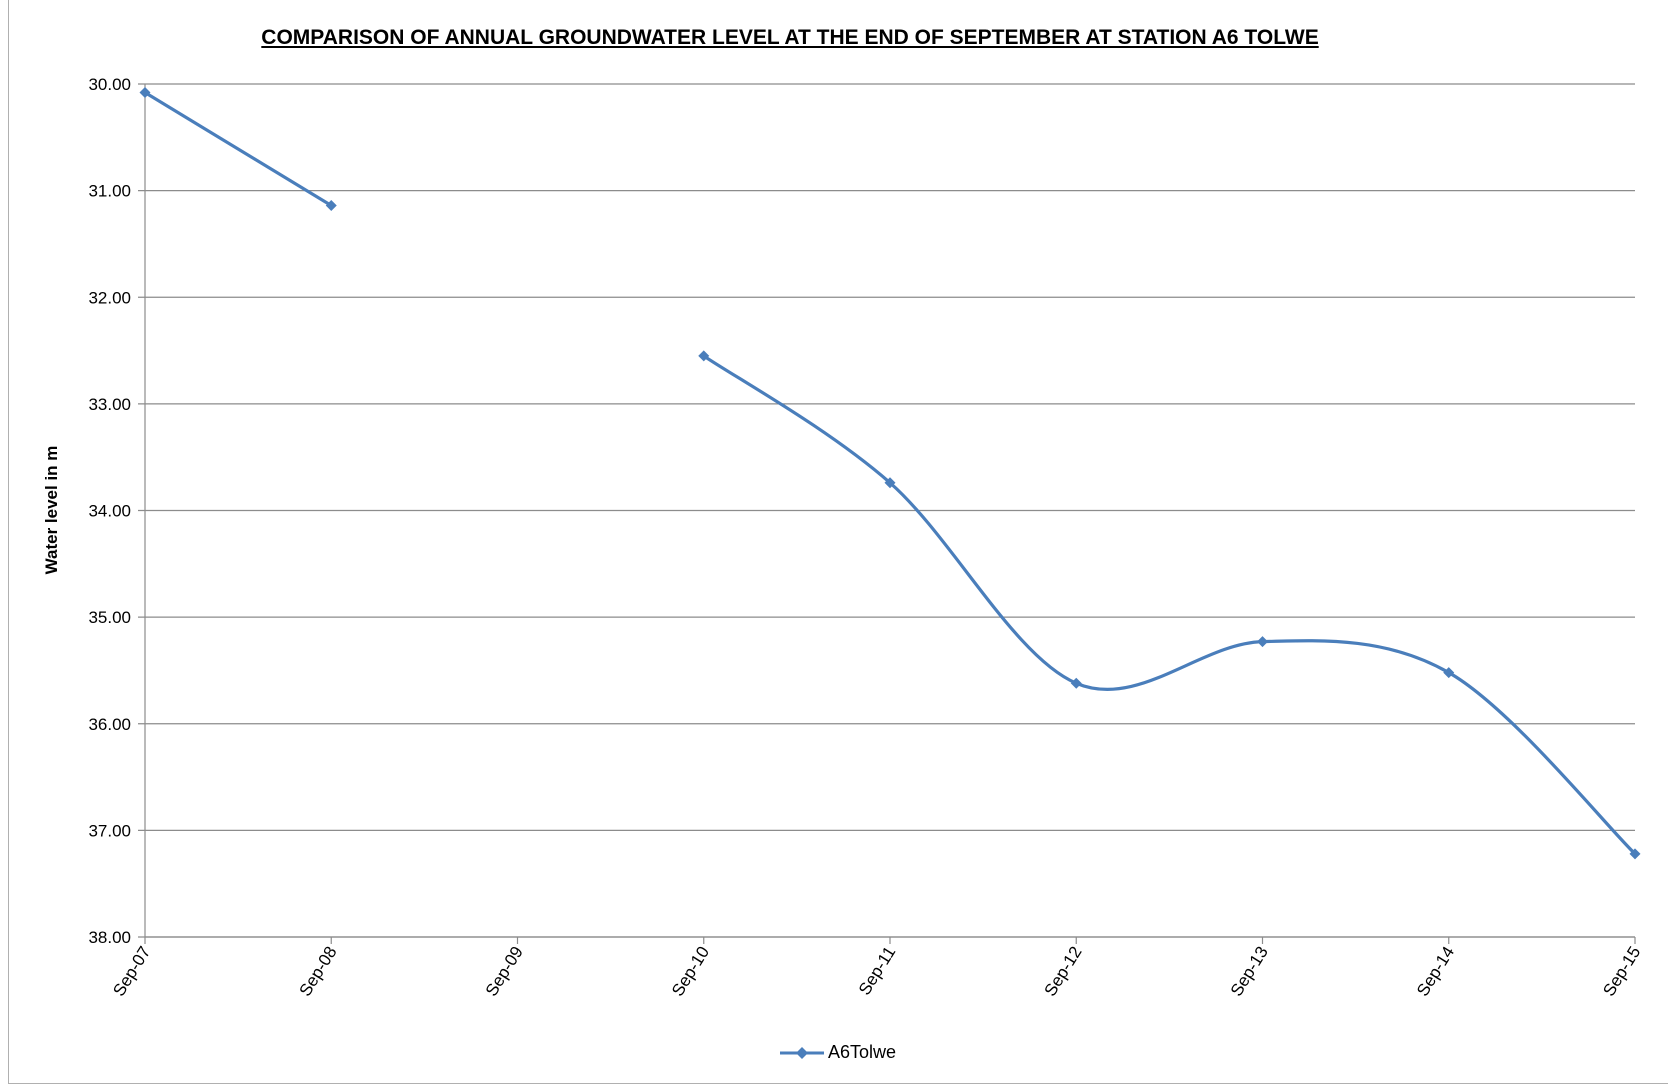 The image size is (1670, 1086). What do you see at coordinates (1249, 971) in the screenshot?
I see `x-tick-label: Sep-13` at bounding box center [1249, 971].